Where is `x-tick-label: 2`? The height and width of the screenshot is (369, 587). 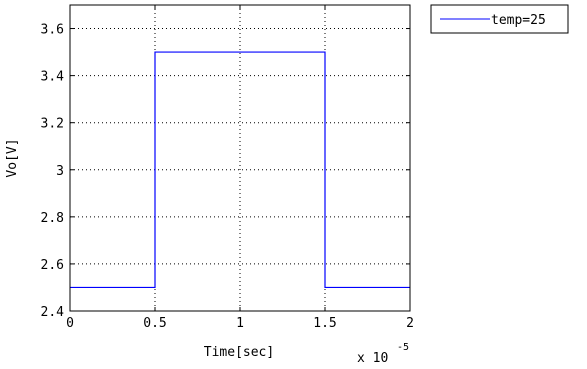
x-tick-label: 2 is located at coordinates (410, 323).